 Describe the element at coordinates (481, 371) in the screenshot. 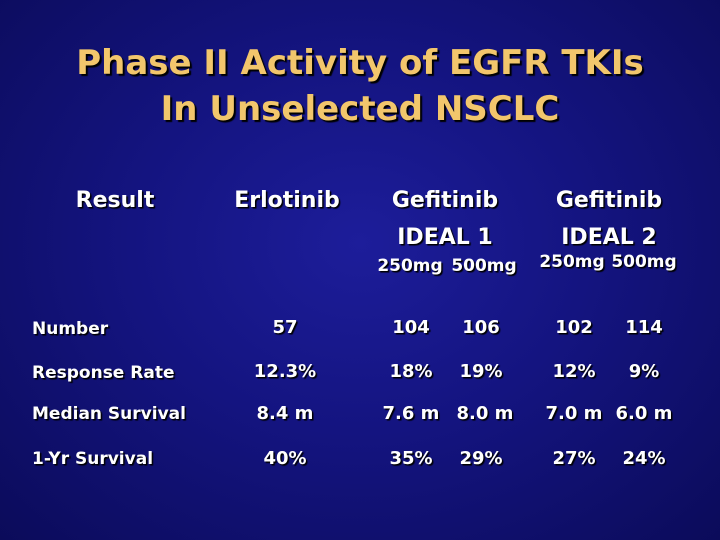

I see `cell-response-ideal1-500: 19%` at that location.